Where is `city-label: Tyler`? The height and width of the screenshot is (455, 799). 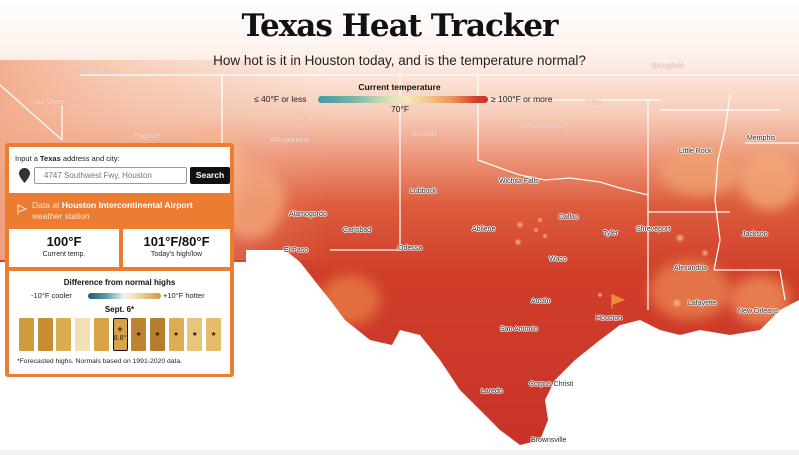
city-label: Tyler is located at coordinates (611, 233).